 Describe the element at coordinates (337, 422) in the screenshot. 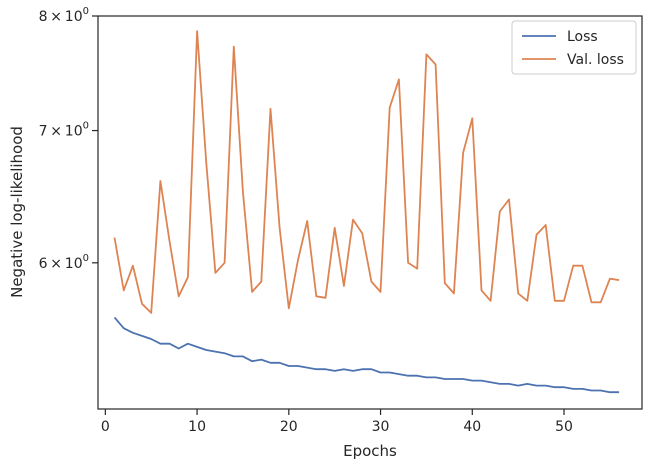

I see `x-axis: 0 10 20 30 40 50` at that location.